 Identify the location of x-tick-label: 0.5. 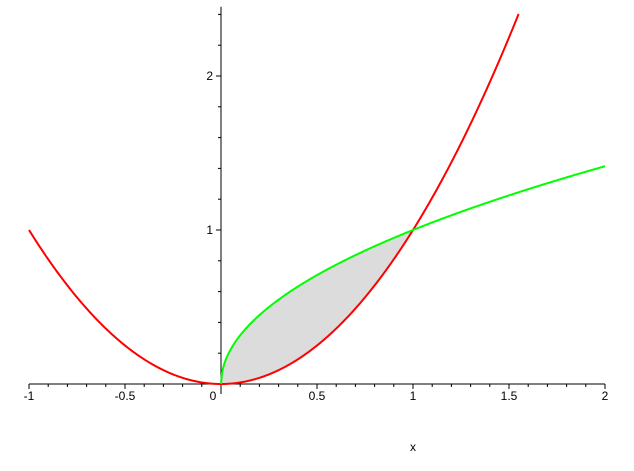
(317, 396).